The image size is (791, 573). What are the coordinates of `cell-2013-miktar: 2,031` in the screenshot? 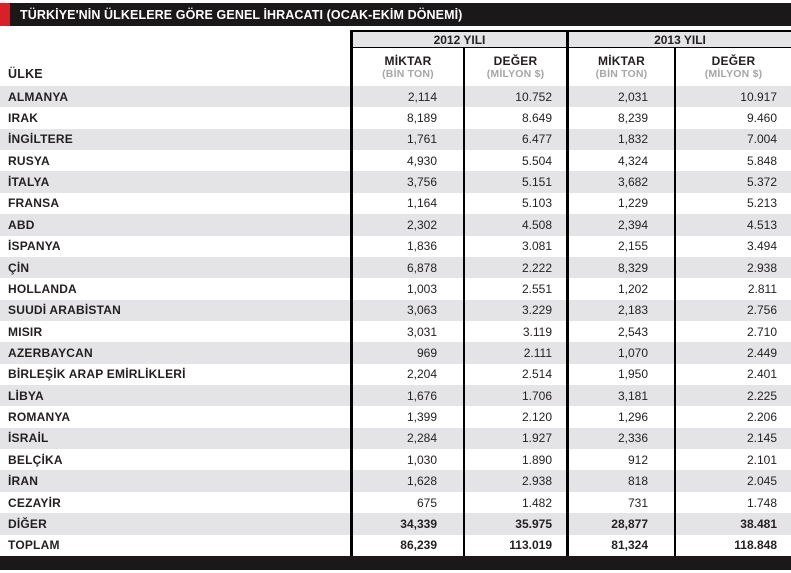 It's located at (620, 97).